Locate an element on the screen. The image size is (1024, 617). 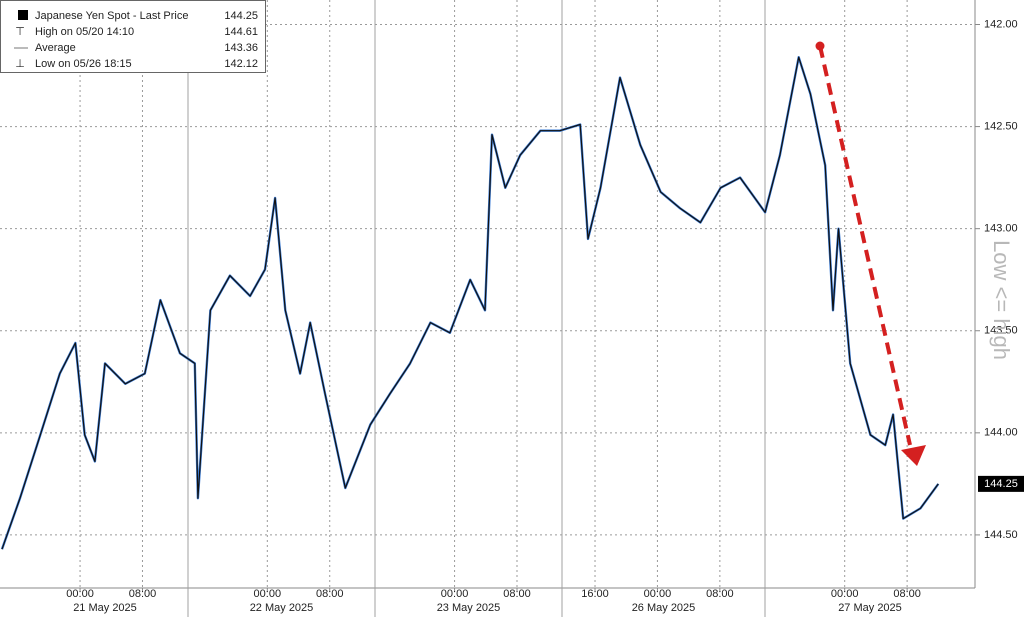
annotation-arrow is located at coordinates (865, 245).